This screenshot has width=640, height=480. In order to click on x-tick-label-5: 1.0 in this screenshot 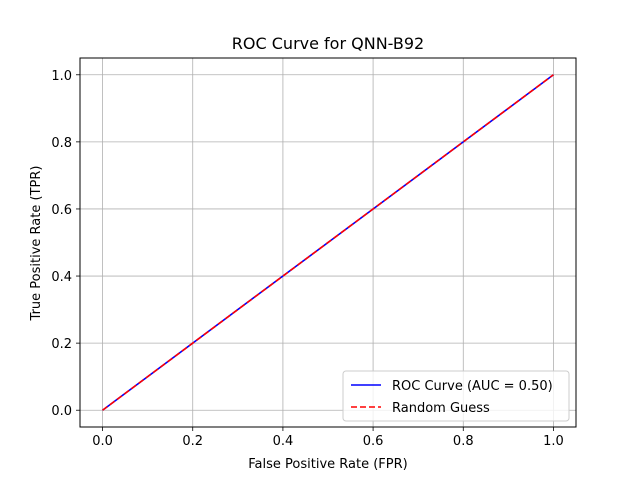, I will do `click(553, 441)`.